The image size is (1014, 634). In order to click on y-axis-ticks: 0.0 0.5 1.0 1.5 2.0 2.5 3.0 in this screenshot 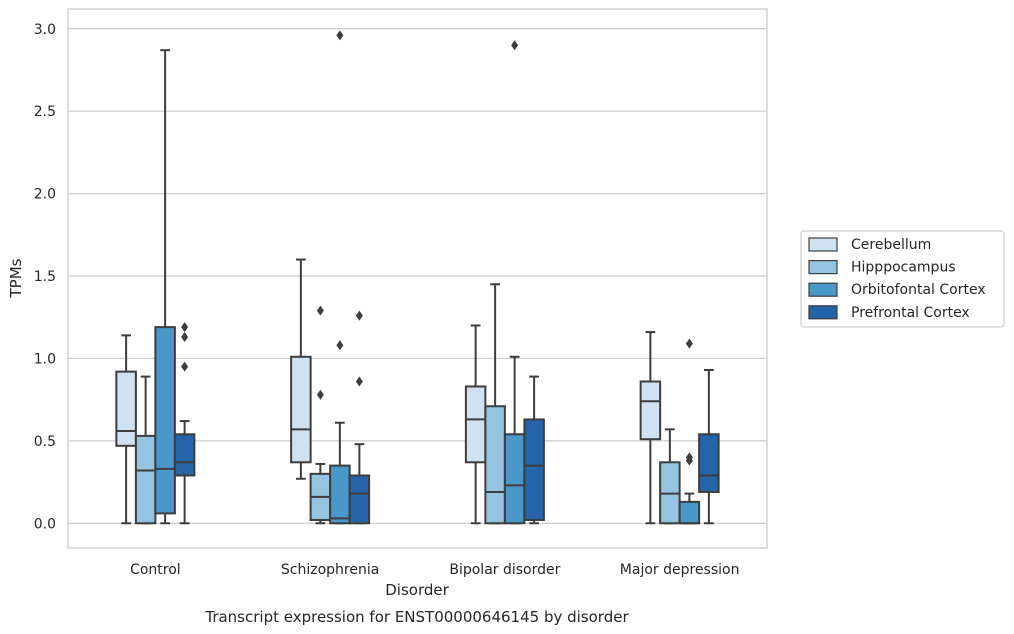, I will do `click(45, 277)`.